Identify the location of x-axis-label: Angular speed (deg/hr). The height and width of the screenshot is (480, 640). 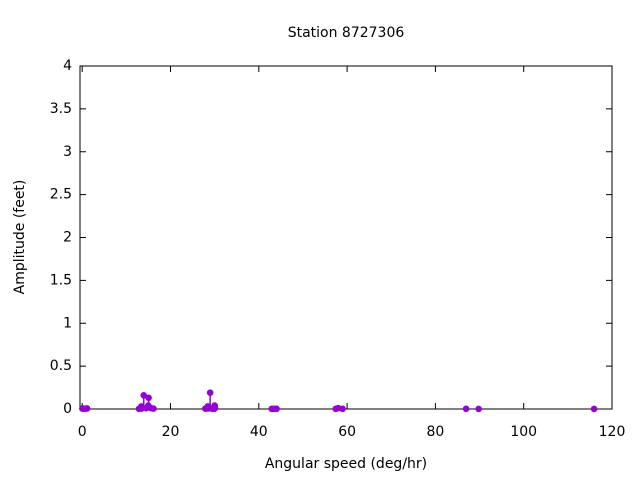
(346, 464).